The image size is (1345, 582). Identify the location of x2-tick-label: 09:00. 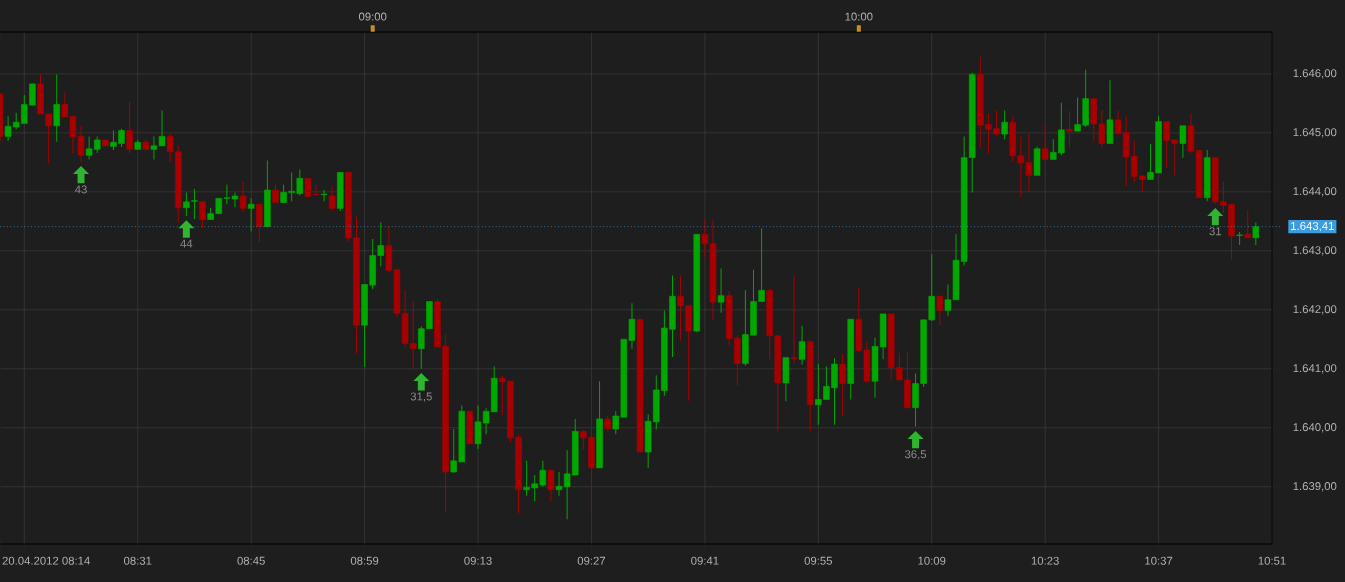
(372, 16).